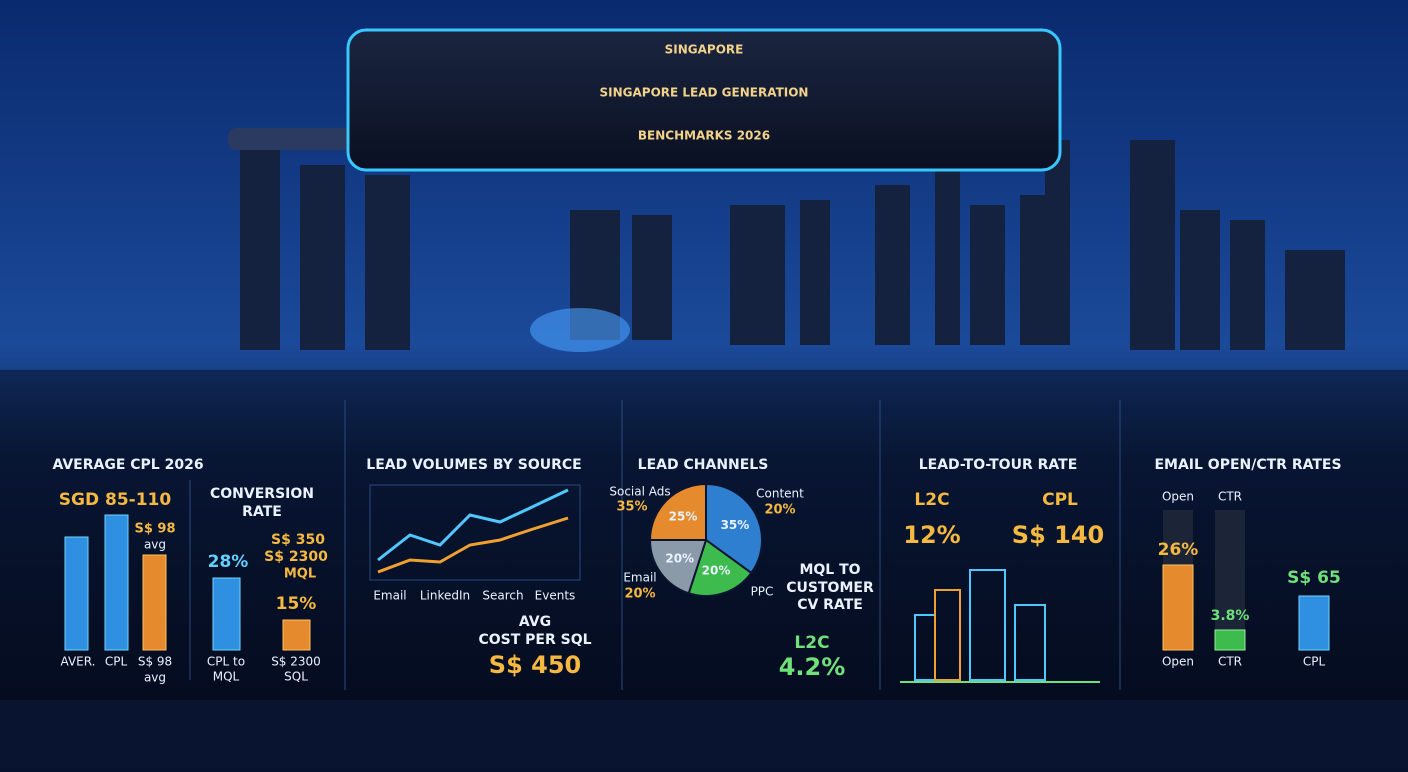 The height and width of the screenshot is (772, 1408). Describe the element at coordinates (704, 93) in the screenshot. I see `title-line: SINGAPORE LEAD GENERATION` at that location.